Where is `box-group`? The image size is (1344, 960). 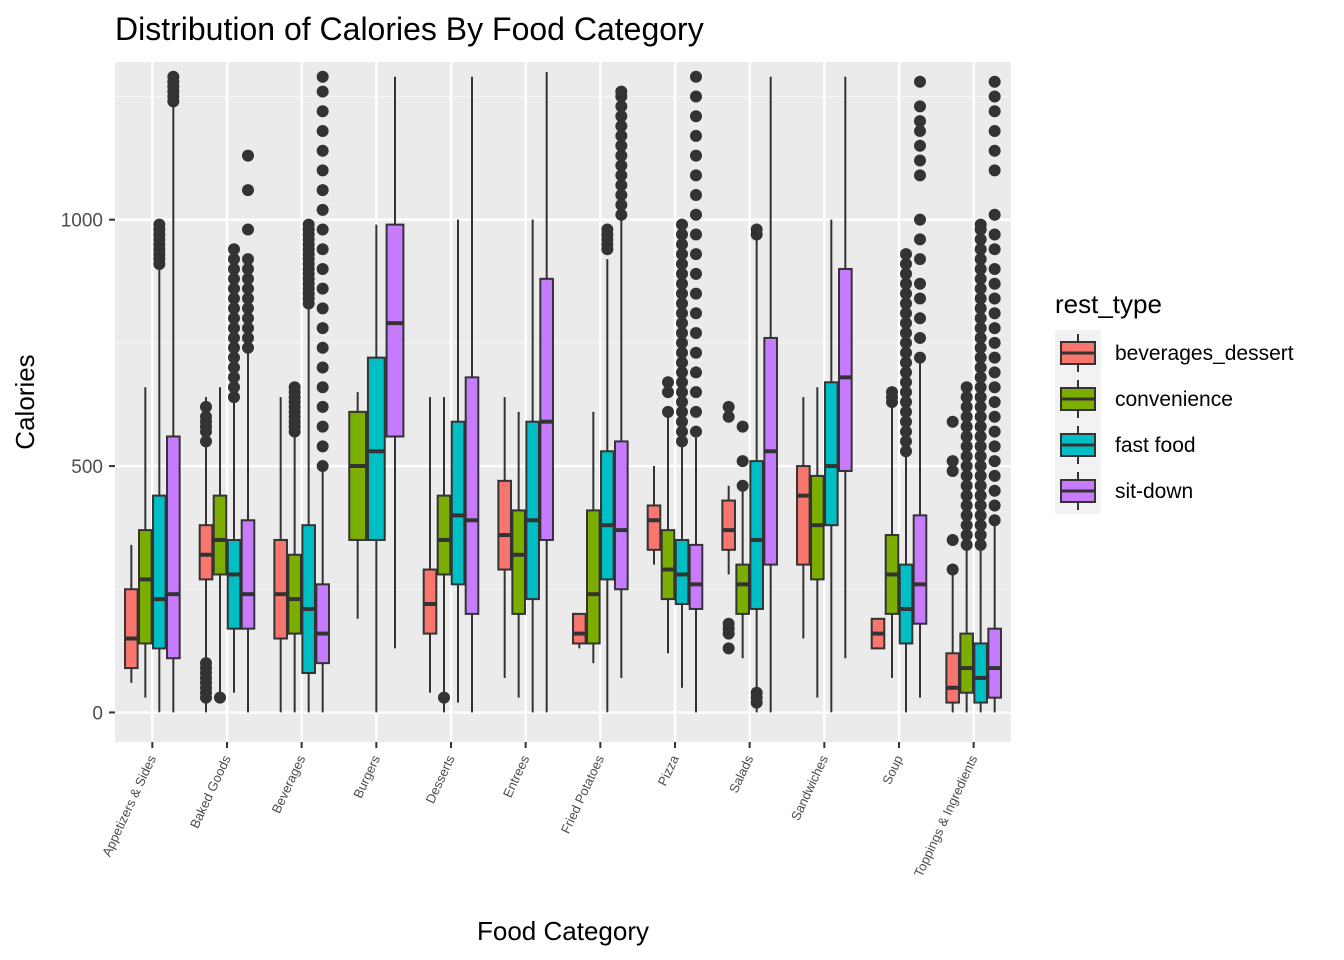
box-group is located at coordinates (899, 394).